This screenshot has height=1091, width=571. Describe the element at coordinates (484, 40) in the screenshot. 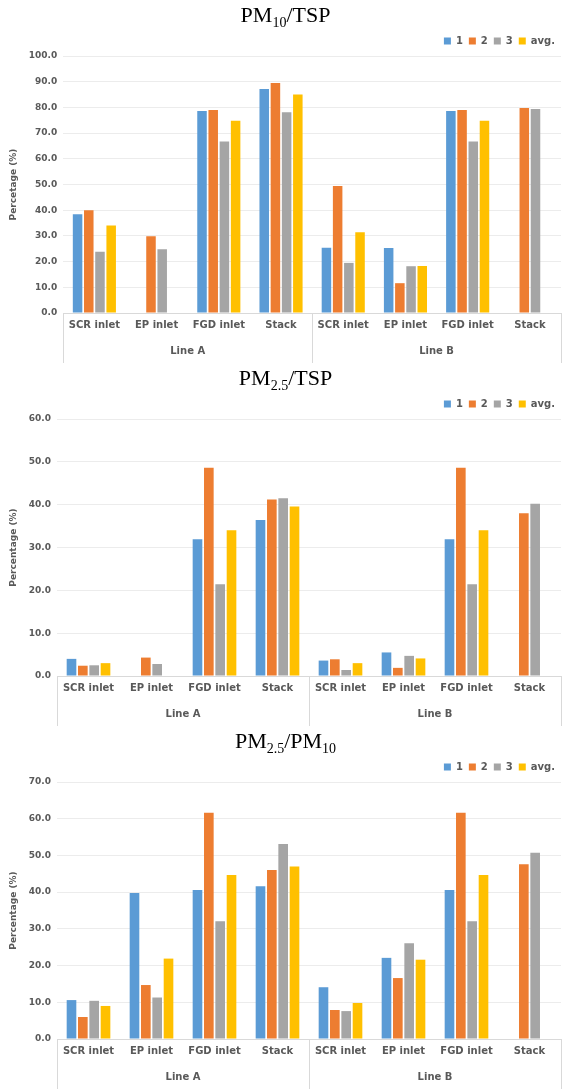

I see `legend-label: 2` at that location.